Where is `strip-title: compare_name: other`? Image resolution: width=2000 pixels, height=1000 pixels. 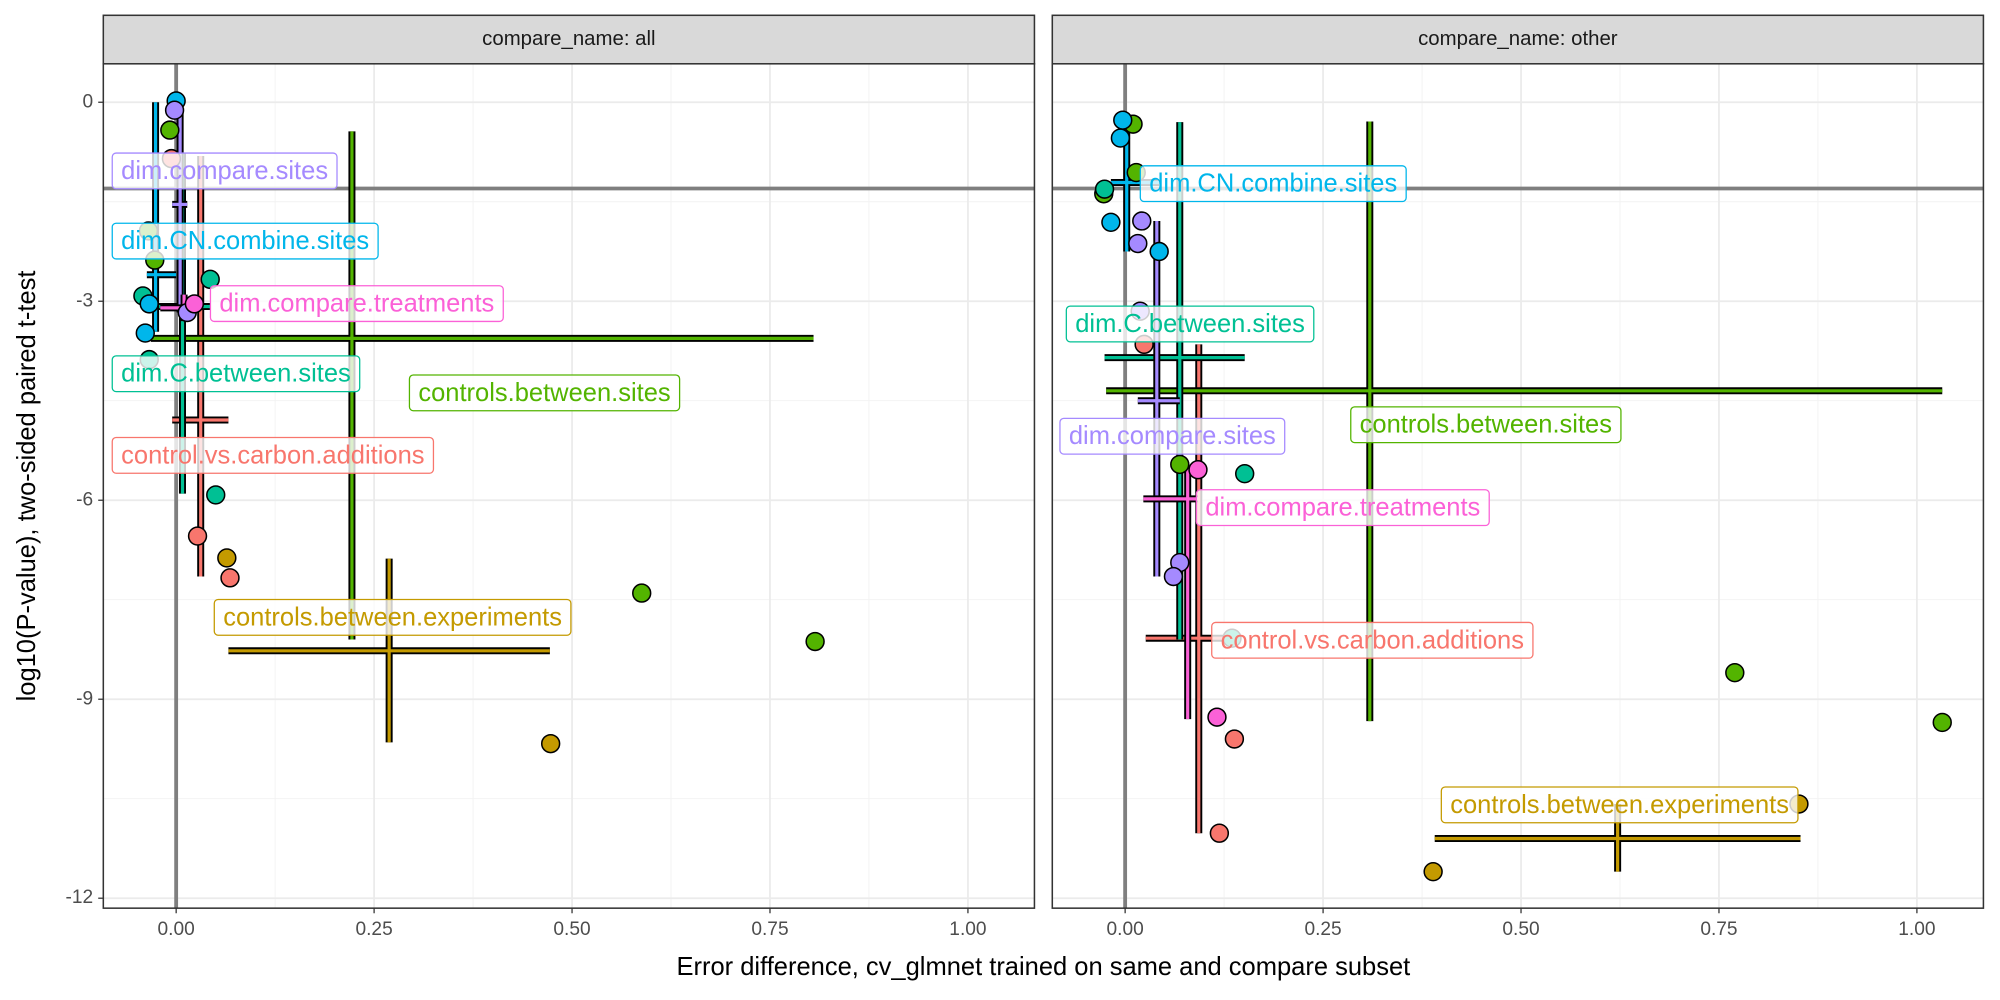
strip-title: compare_name: other is located at coordinates (1518, 39).